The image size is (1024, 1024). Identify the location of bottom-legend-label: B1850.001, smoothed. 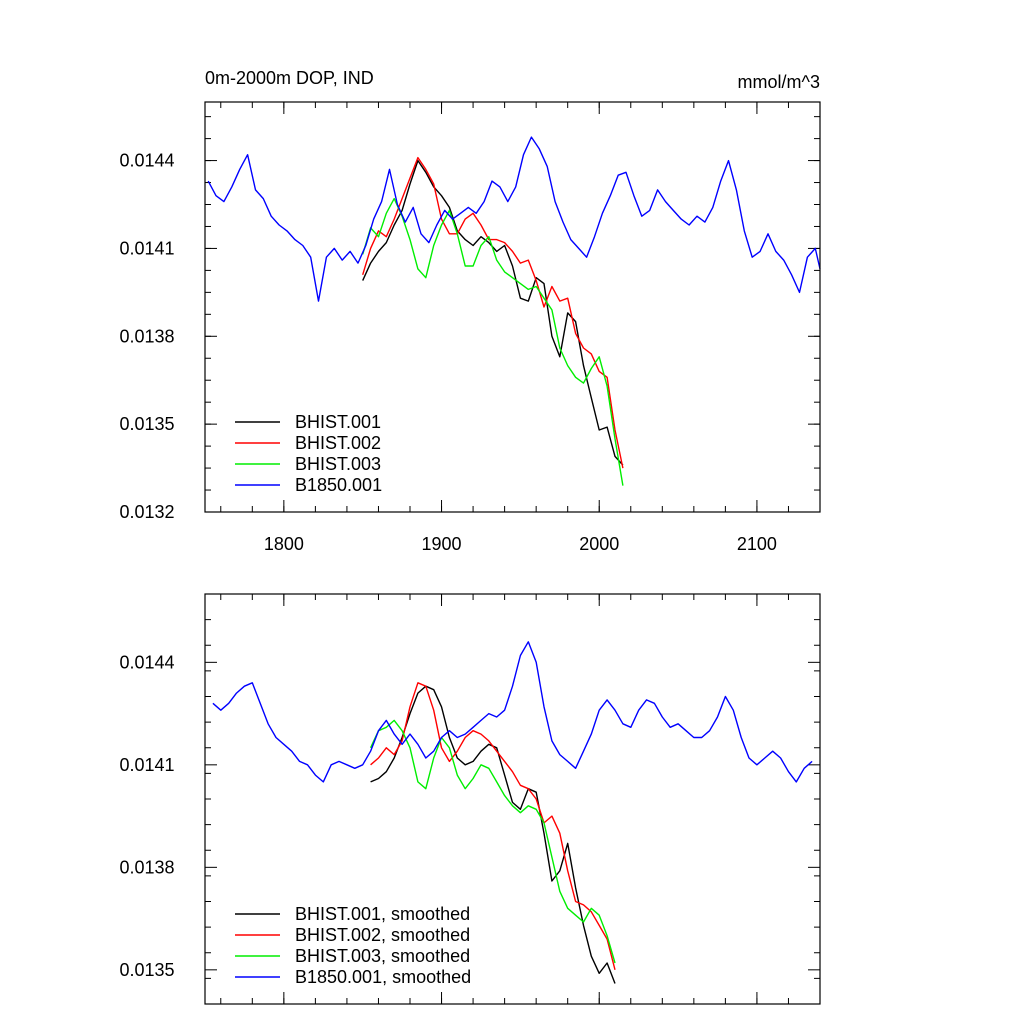
(383, 977).